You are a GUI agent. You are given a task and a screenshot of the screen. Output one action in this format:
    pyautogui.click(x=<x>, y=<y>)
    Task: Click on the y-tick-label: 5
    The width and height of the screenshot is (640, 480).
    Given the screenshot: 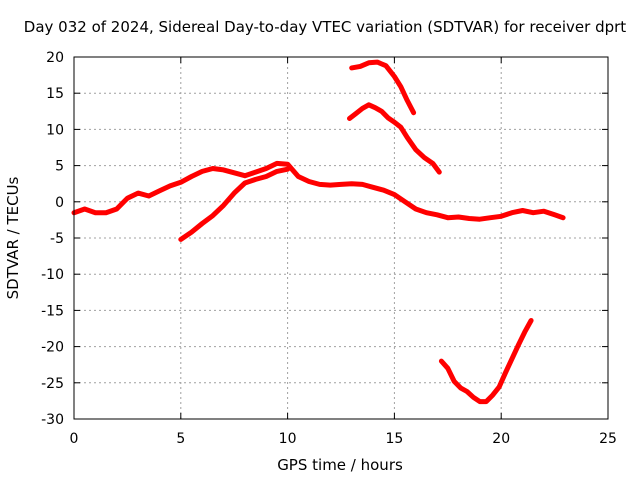 What is the action you would take?
    pyautogui.click(x=59, y=167)
    